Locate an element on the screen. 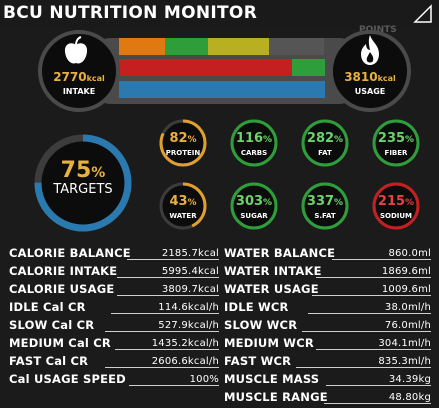 The height and width of the screenshot is (408, 439). stat-value: 860.0ml is located at coordinates (409, 253).